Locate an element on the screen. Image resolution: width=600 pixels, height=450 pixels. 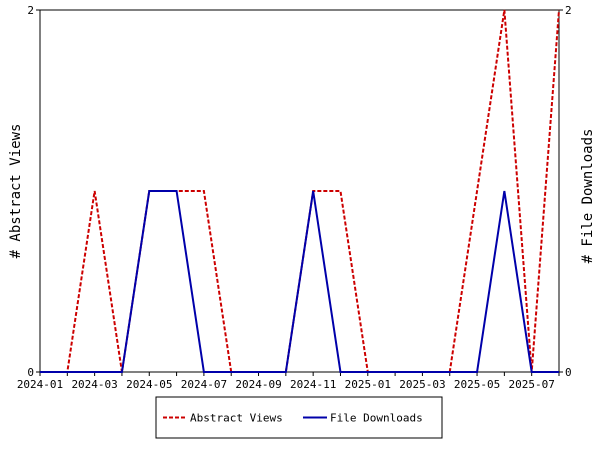
y-axis-title: # Abstract Views is located at coordinates (16, 191).